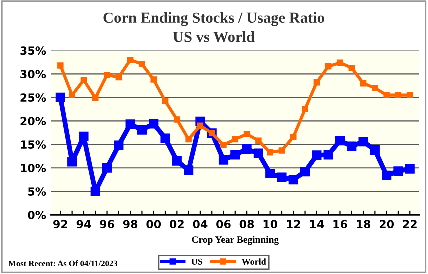 The width and height of the screenshot is (428, 274). I want to click on x-tick-label: 96, so click(107, 224).